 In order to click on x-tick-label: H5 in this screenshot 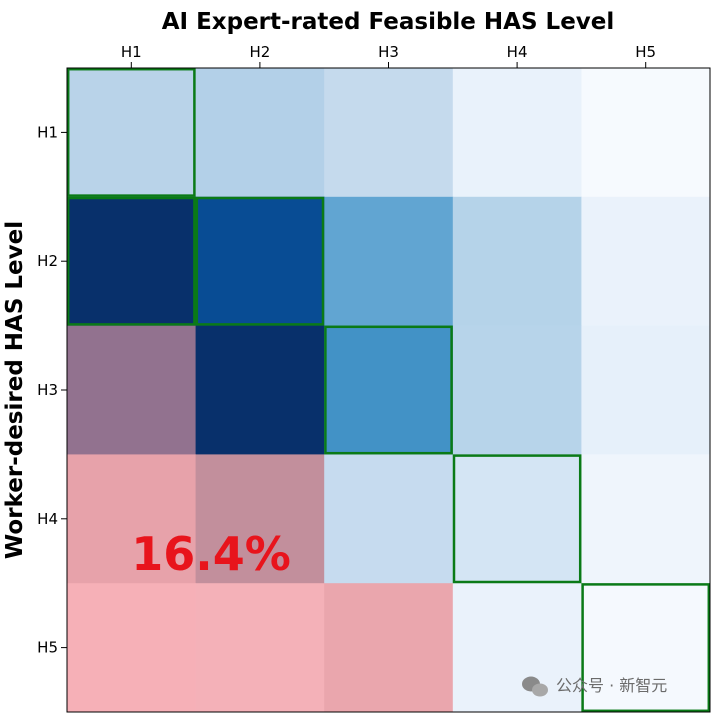, I will do `click(645, 52)`.